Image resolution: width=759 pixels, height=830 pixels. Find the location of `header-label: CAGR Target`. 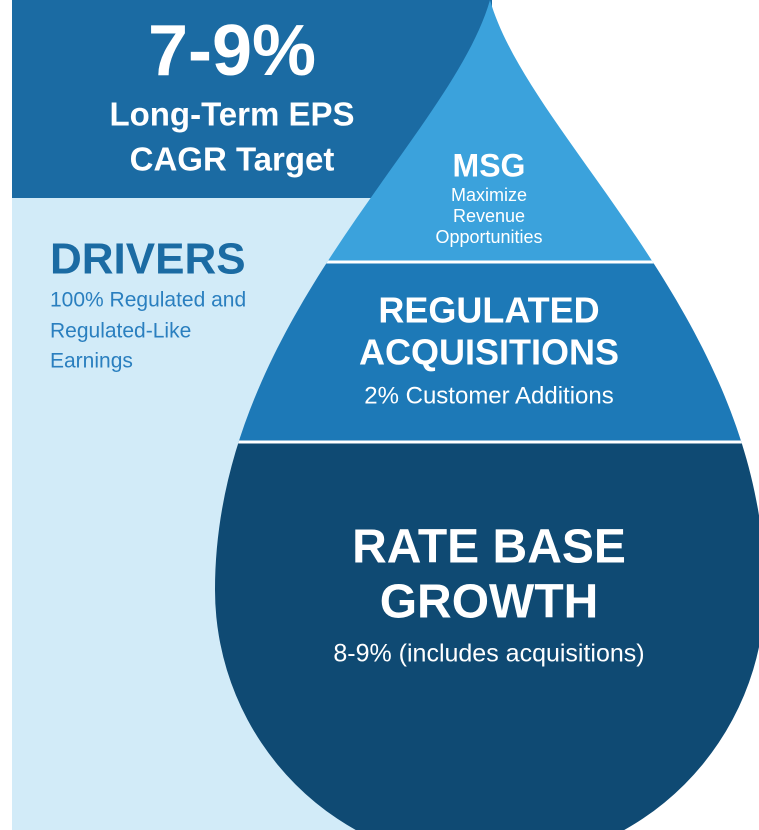

header-label: CAGR Target is located at coordinates (232, 159).